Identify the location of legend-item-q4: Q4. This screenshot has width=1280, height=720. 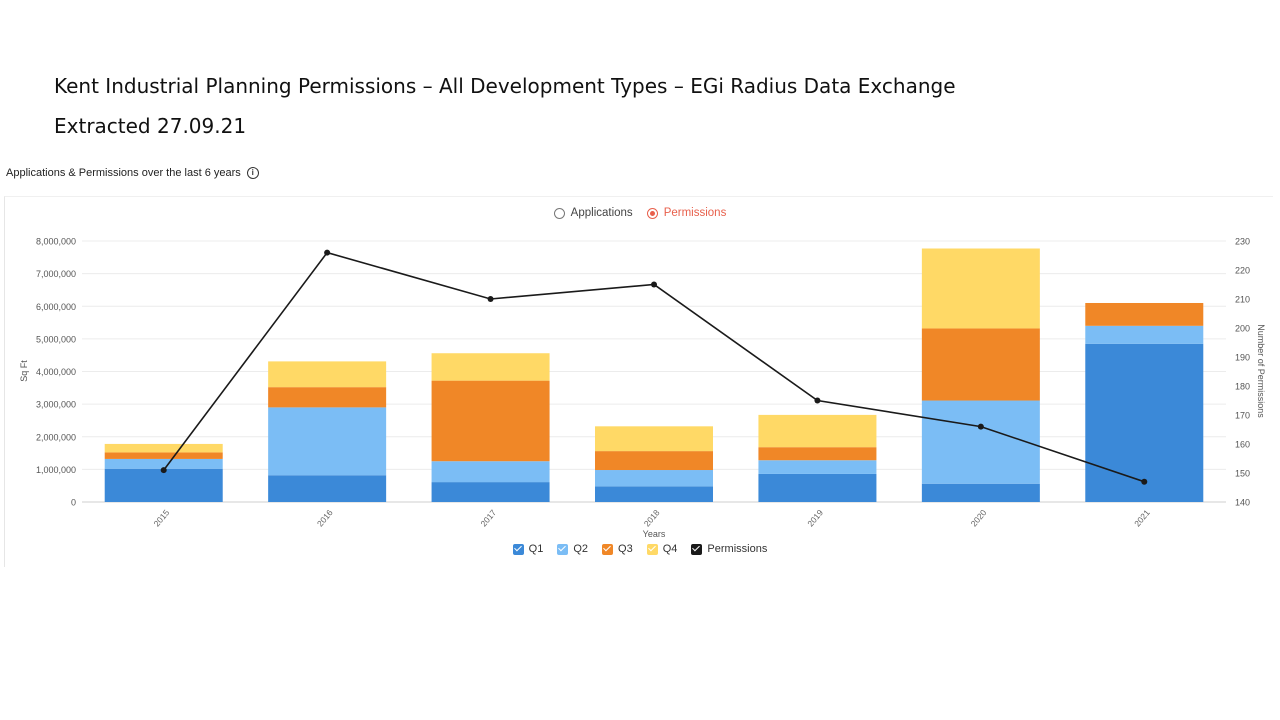
(662, 549).